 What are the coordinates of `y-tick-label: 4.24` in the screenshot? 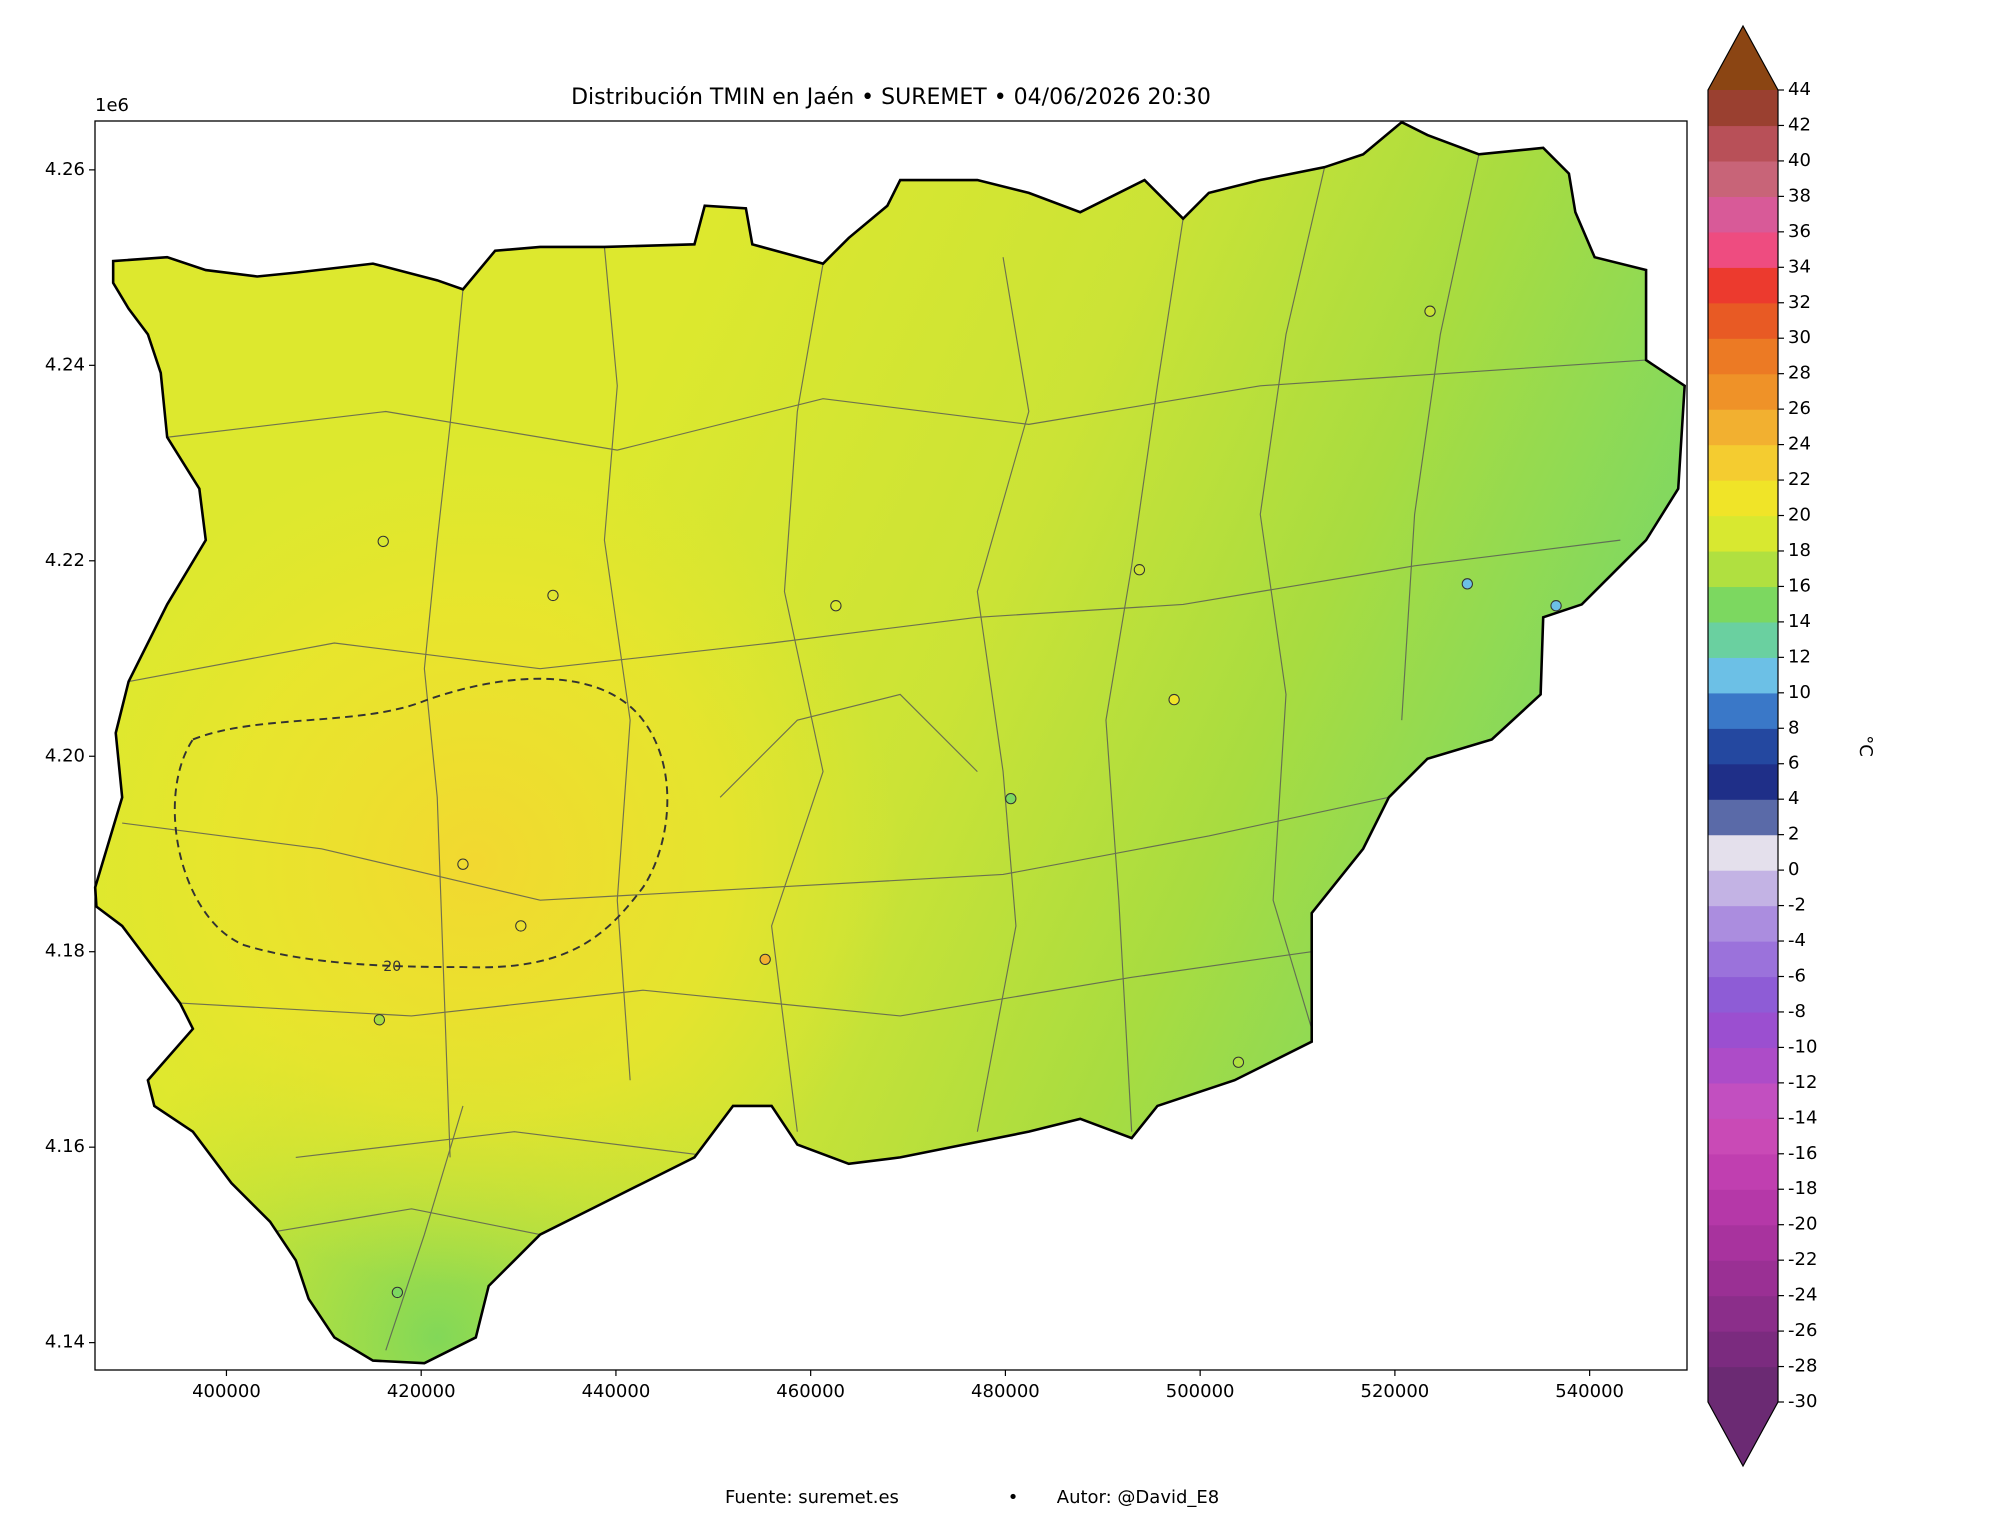 It's located at (65, 364).